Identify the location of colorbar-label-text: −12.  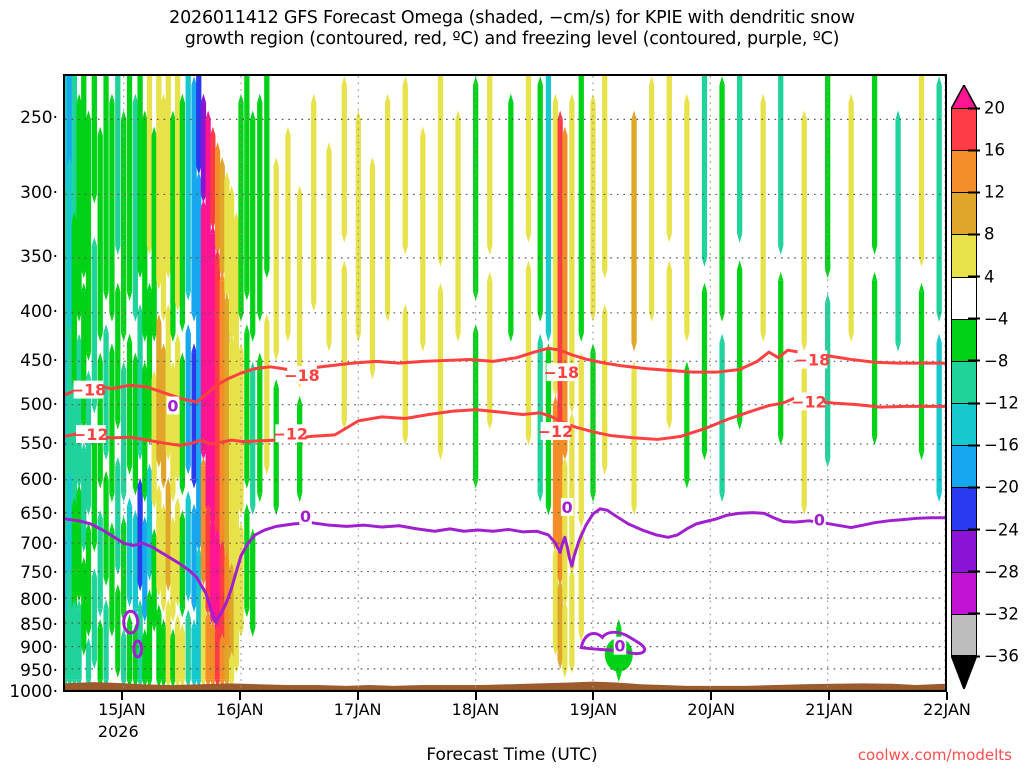
(1001, 403).